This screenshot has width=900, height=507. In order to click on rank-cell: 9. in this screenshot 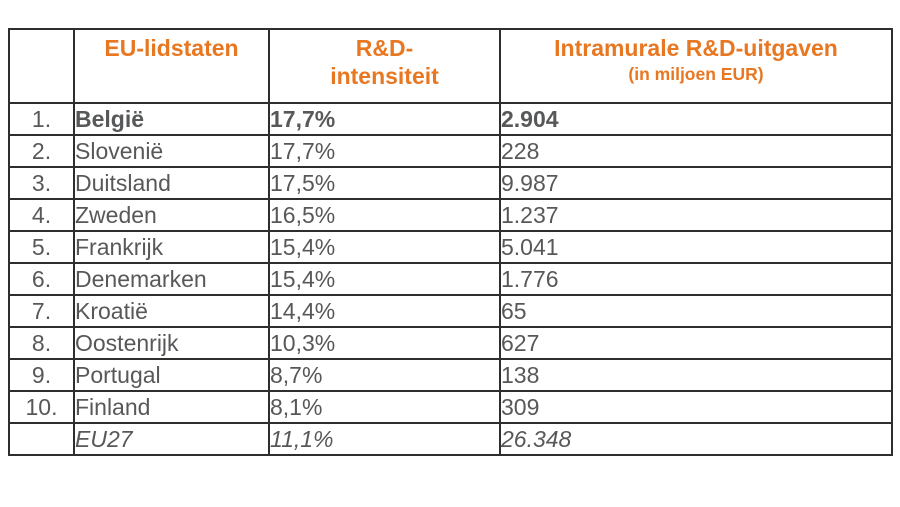, I will do `click(41, 375)`.